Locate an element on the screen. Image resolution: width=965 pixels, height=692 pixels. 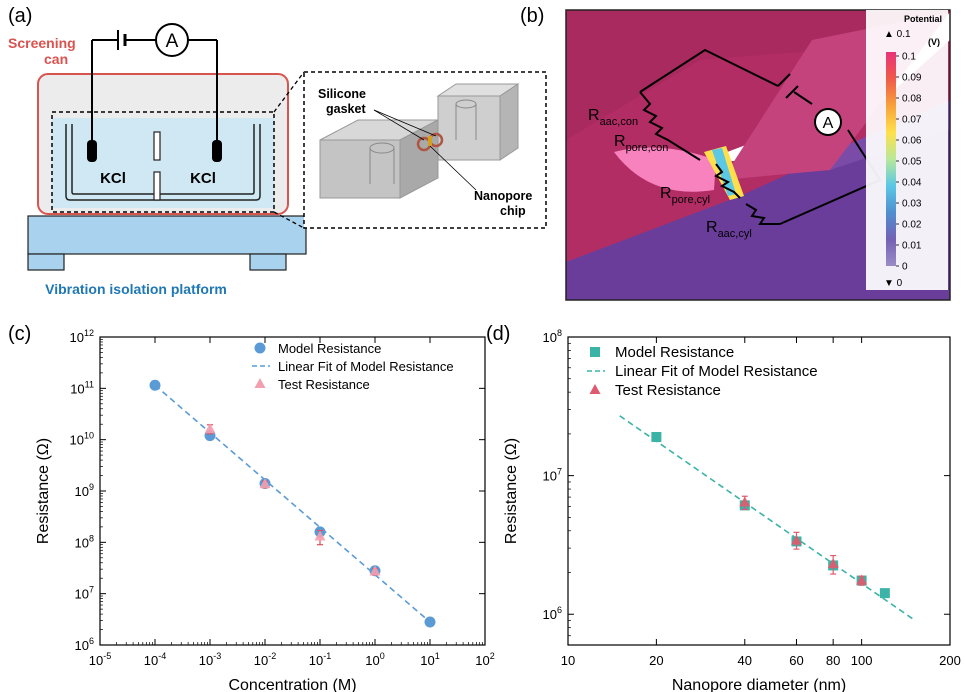
x-tick-label-exp: -5 is located at coordinates (107, 656).